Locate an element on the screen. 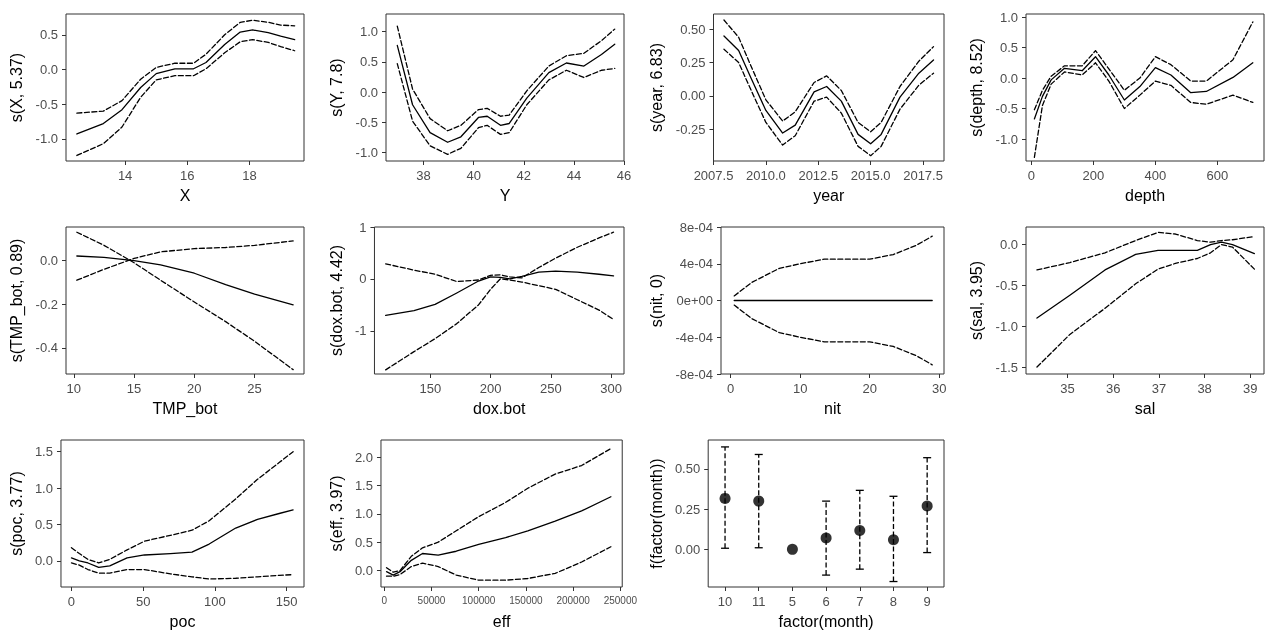  x-axis-title: factor(month) is located at coordinates (826, 621).